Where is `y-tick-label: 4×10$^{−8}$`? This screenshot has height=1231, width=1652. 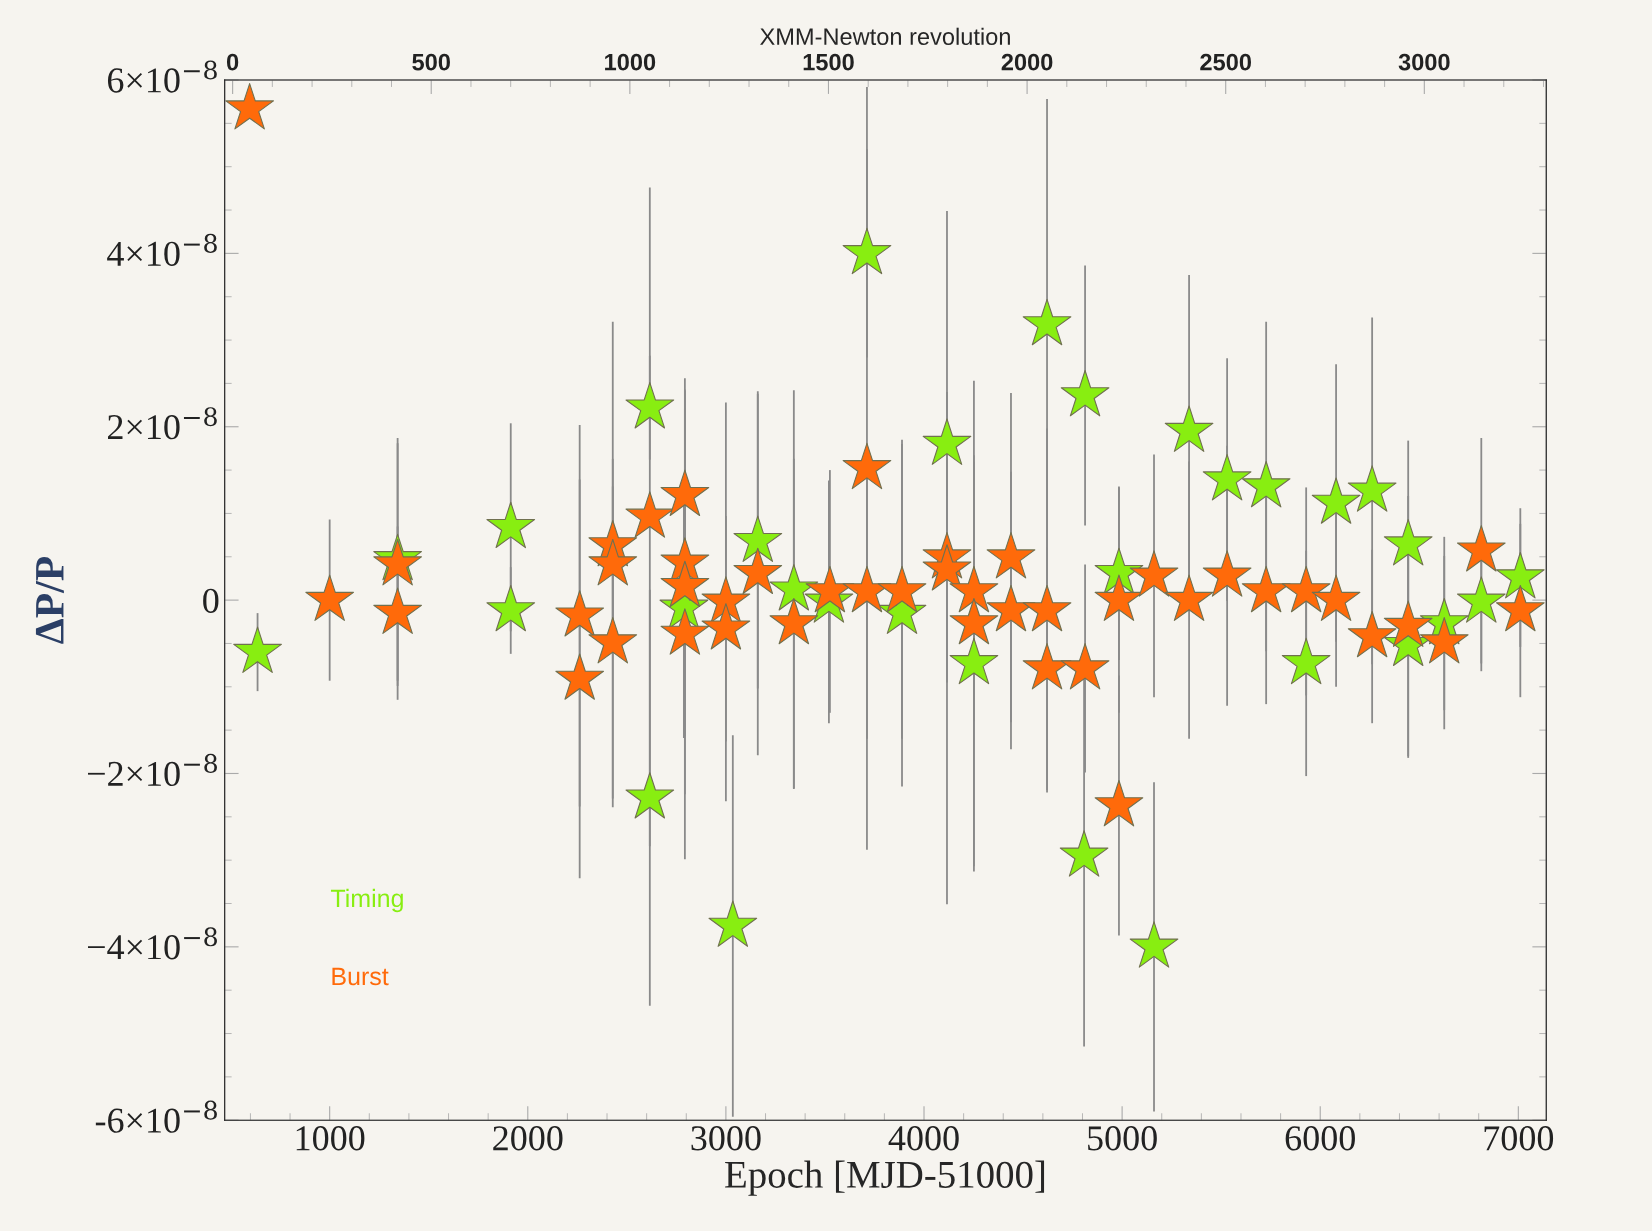 y-tick-label: 4×10$^{−8}$ is located at coordinates (162, 250).